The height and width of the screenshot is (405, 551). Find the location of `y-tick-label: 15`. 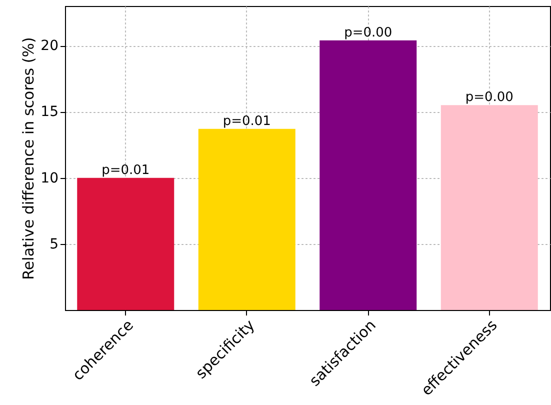

y-tick-label: 15 is located at coordinates (49, 112).